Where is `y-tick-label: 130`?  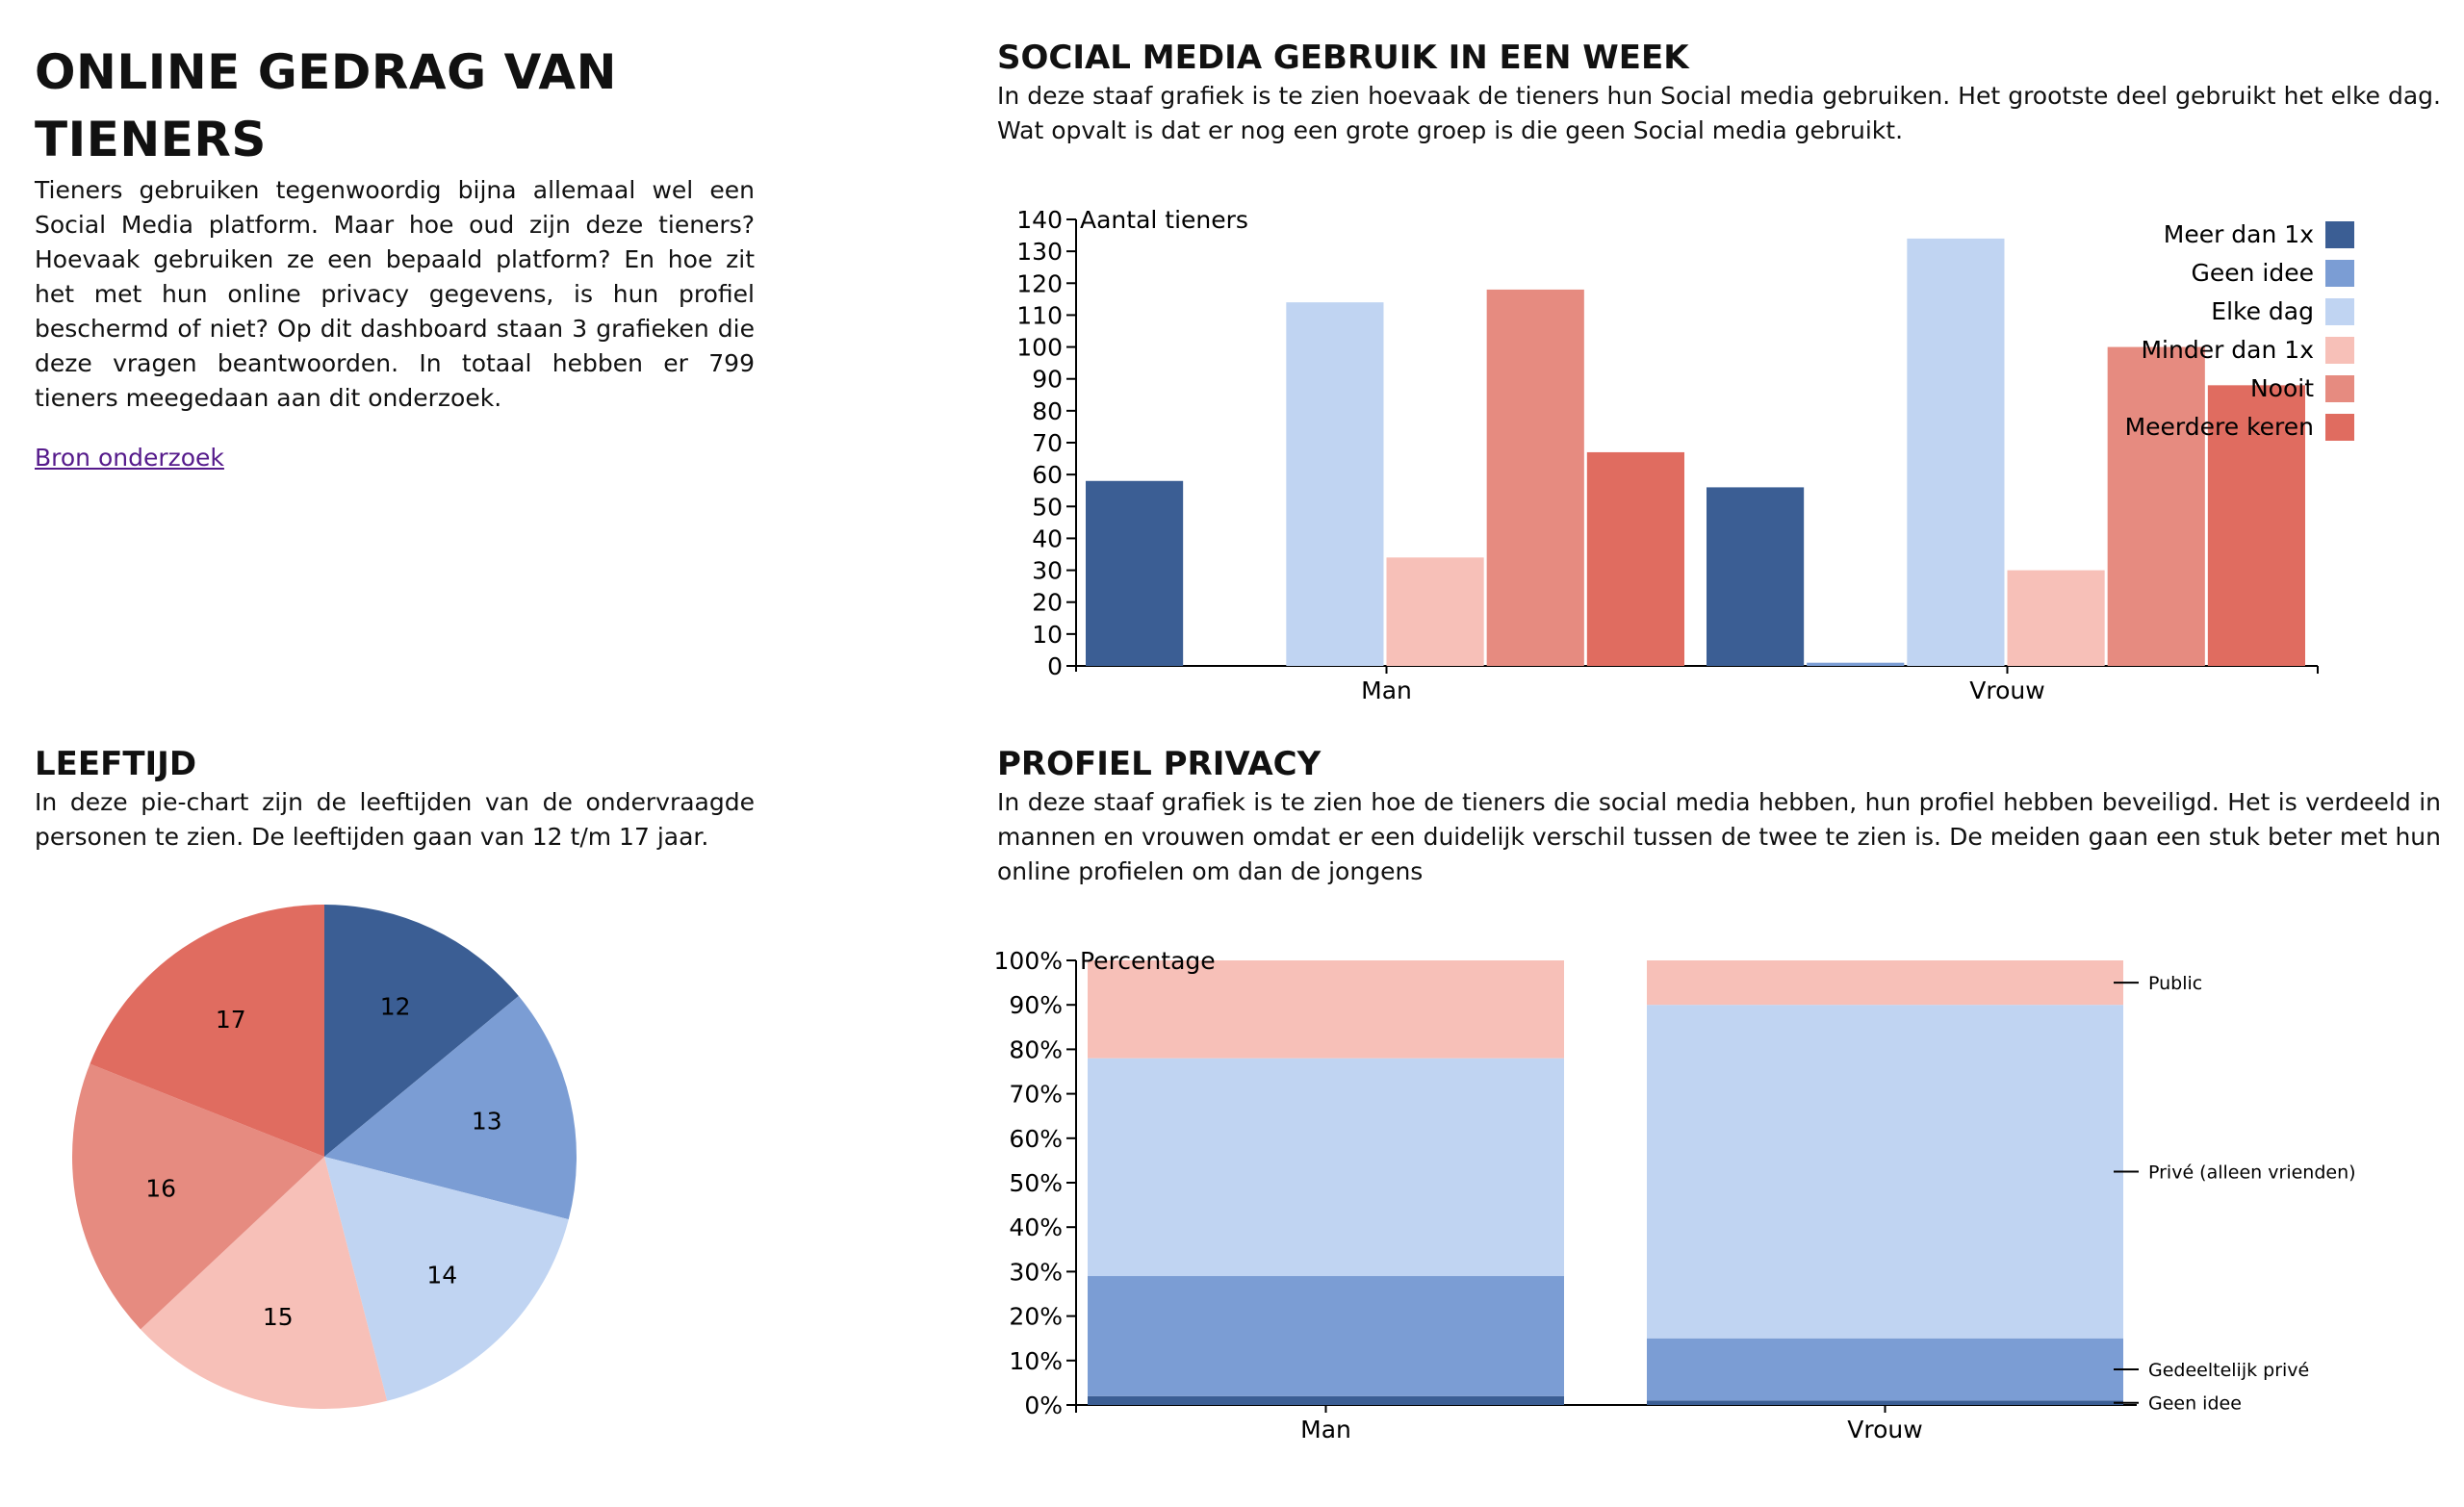
y-tick-label: 130 is located at coordinates (1039, 252).